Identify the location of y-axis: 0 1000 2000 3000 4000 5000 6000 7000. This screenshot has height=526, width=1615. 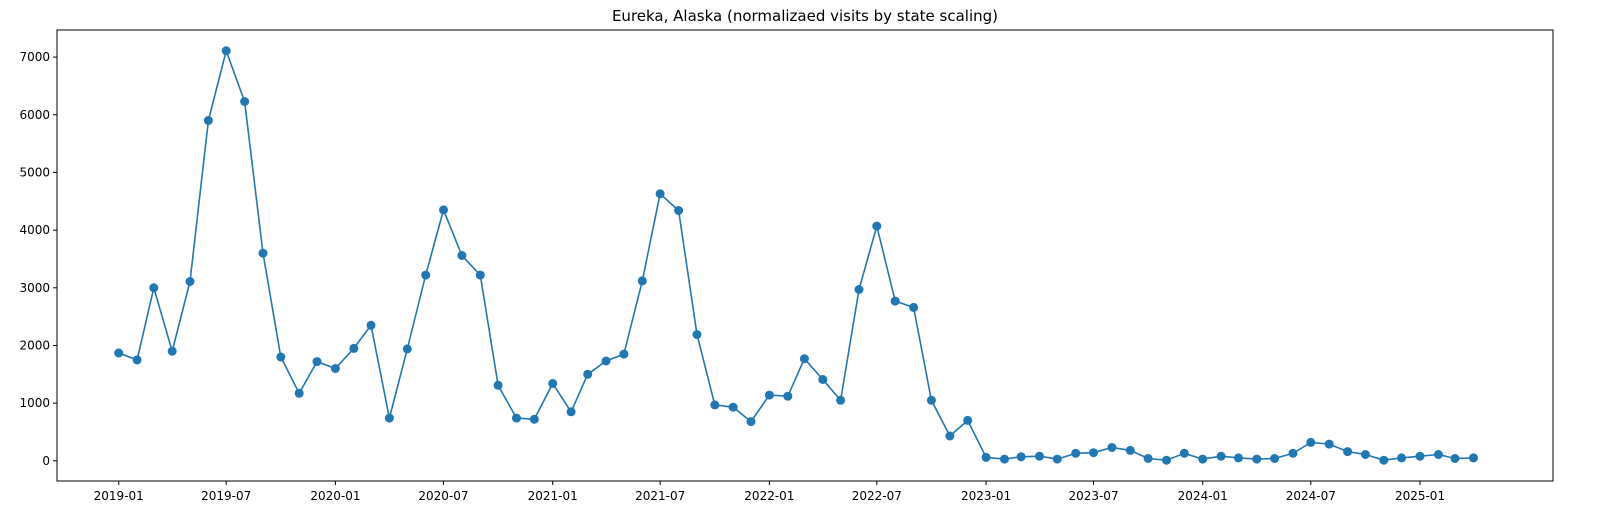
(38, 259).